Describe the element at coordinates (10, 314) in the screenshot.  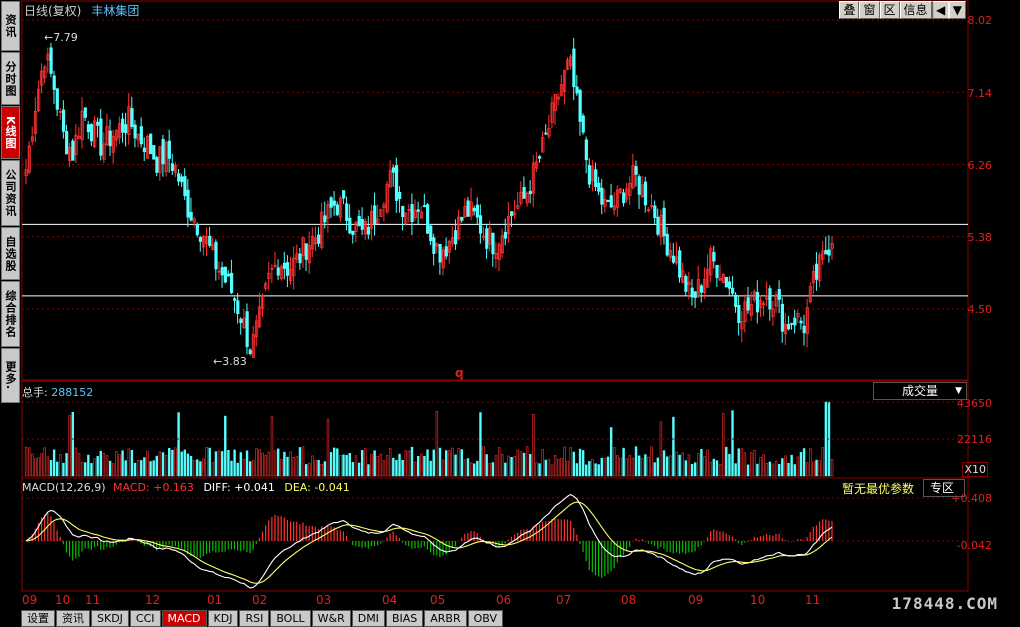
I see `side-tab-ranking: 综合排名` at that location.